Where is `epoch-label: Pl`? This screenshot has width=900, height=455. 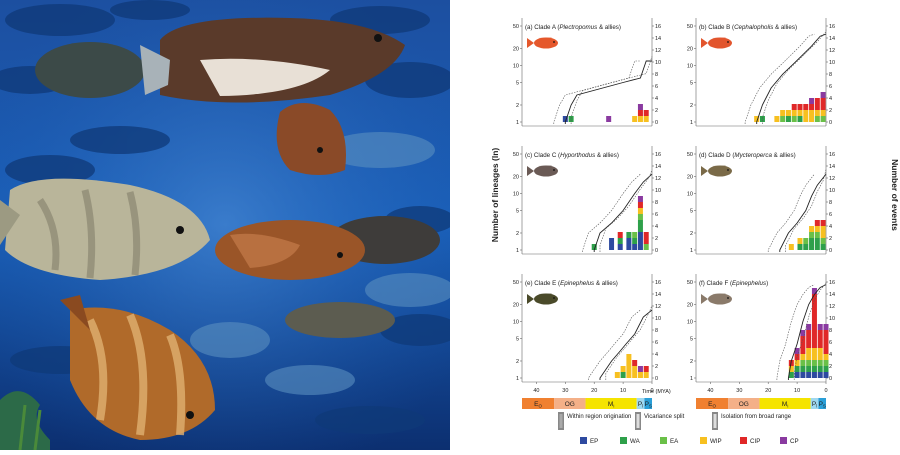 epoch-label: Pl is located at coordinates (640, 405).